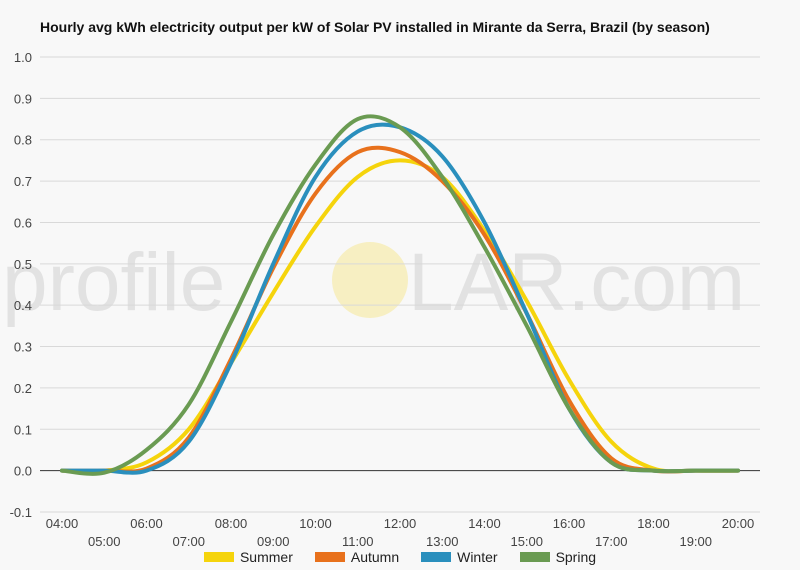 The height and width of the screenshot is (570, 800). Describe the element at coordinates (146, 523) in the screenshot. I see `x-tick-label: 06:00` at that location.